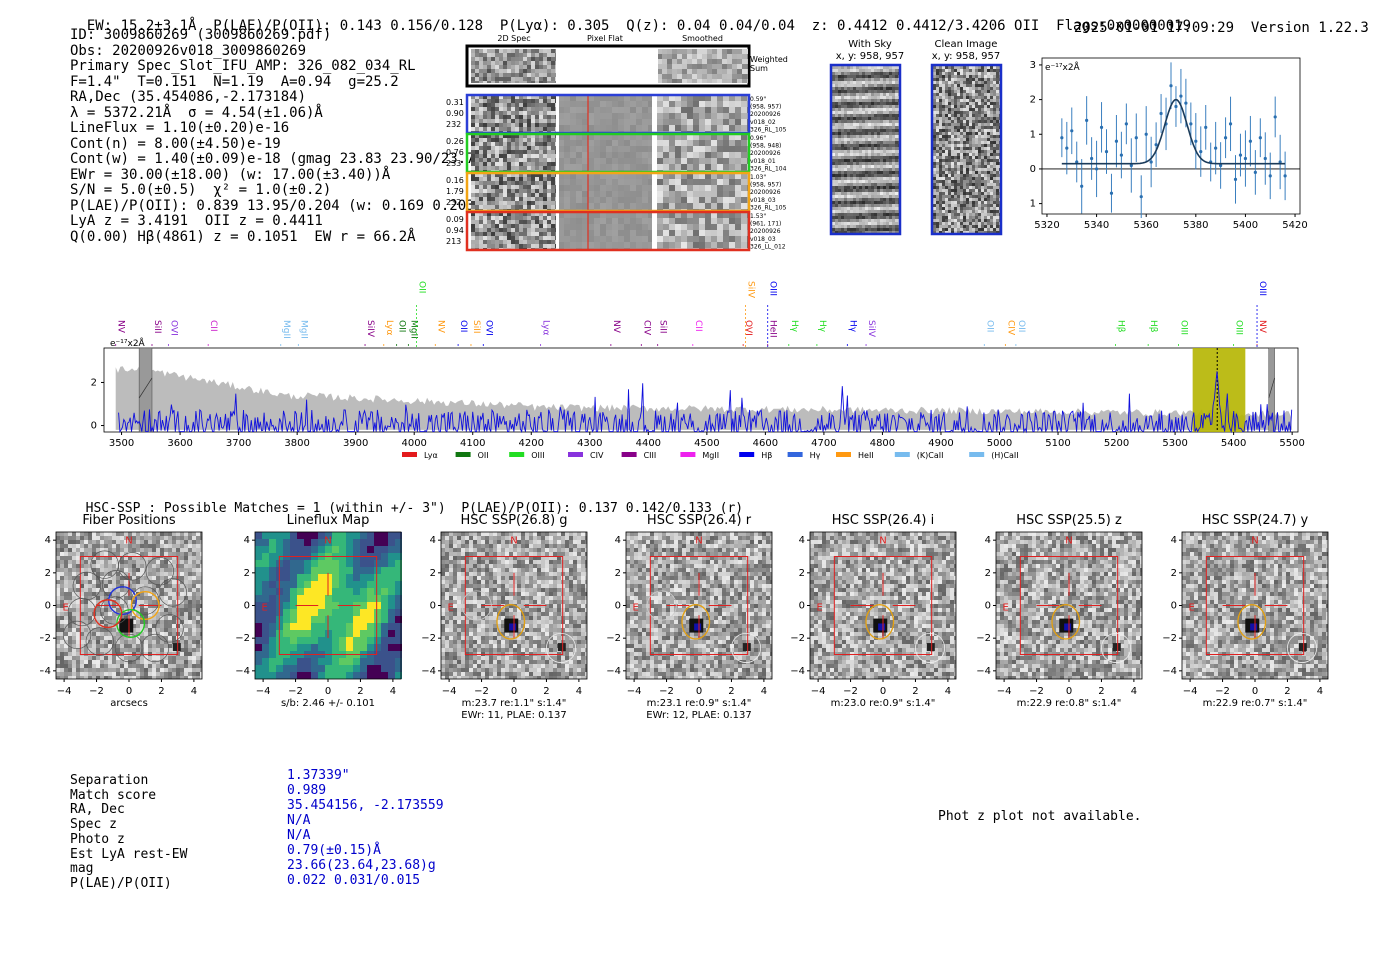  What do you see at coordinates (966, 44) in the screenshot?
I see `clean-image-title: Clean Image` at bounding box center [966, 44].